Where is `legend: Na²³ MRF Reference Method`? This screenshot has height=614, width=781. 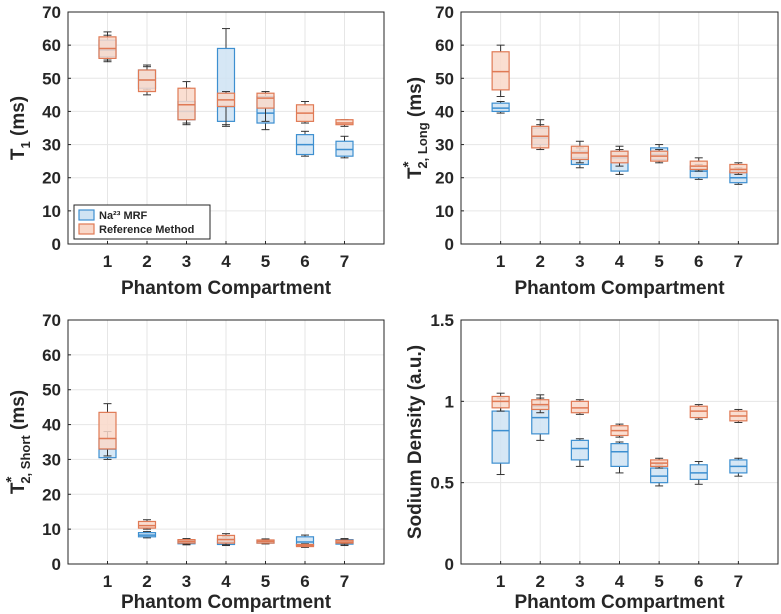
legend: Na²³ MRF Reference Method is located at coordinates (142, 222).